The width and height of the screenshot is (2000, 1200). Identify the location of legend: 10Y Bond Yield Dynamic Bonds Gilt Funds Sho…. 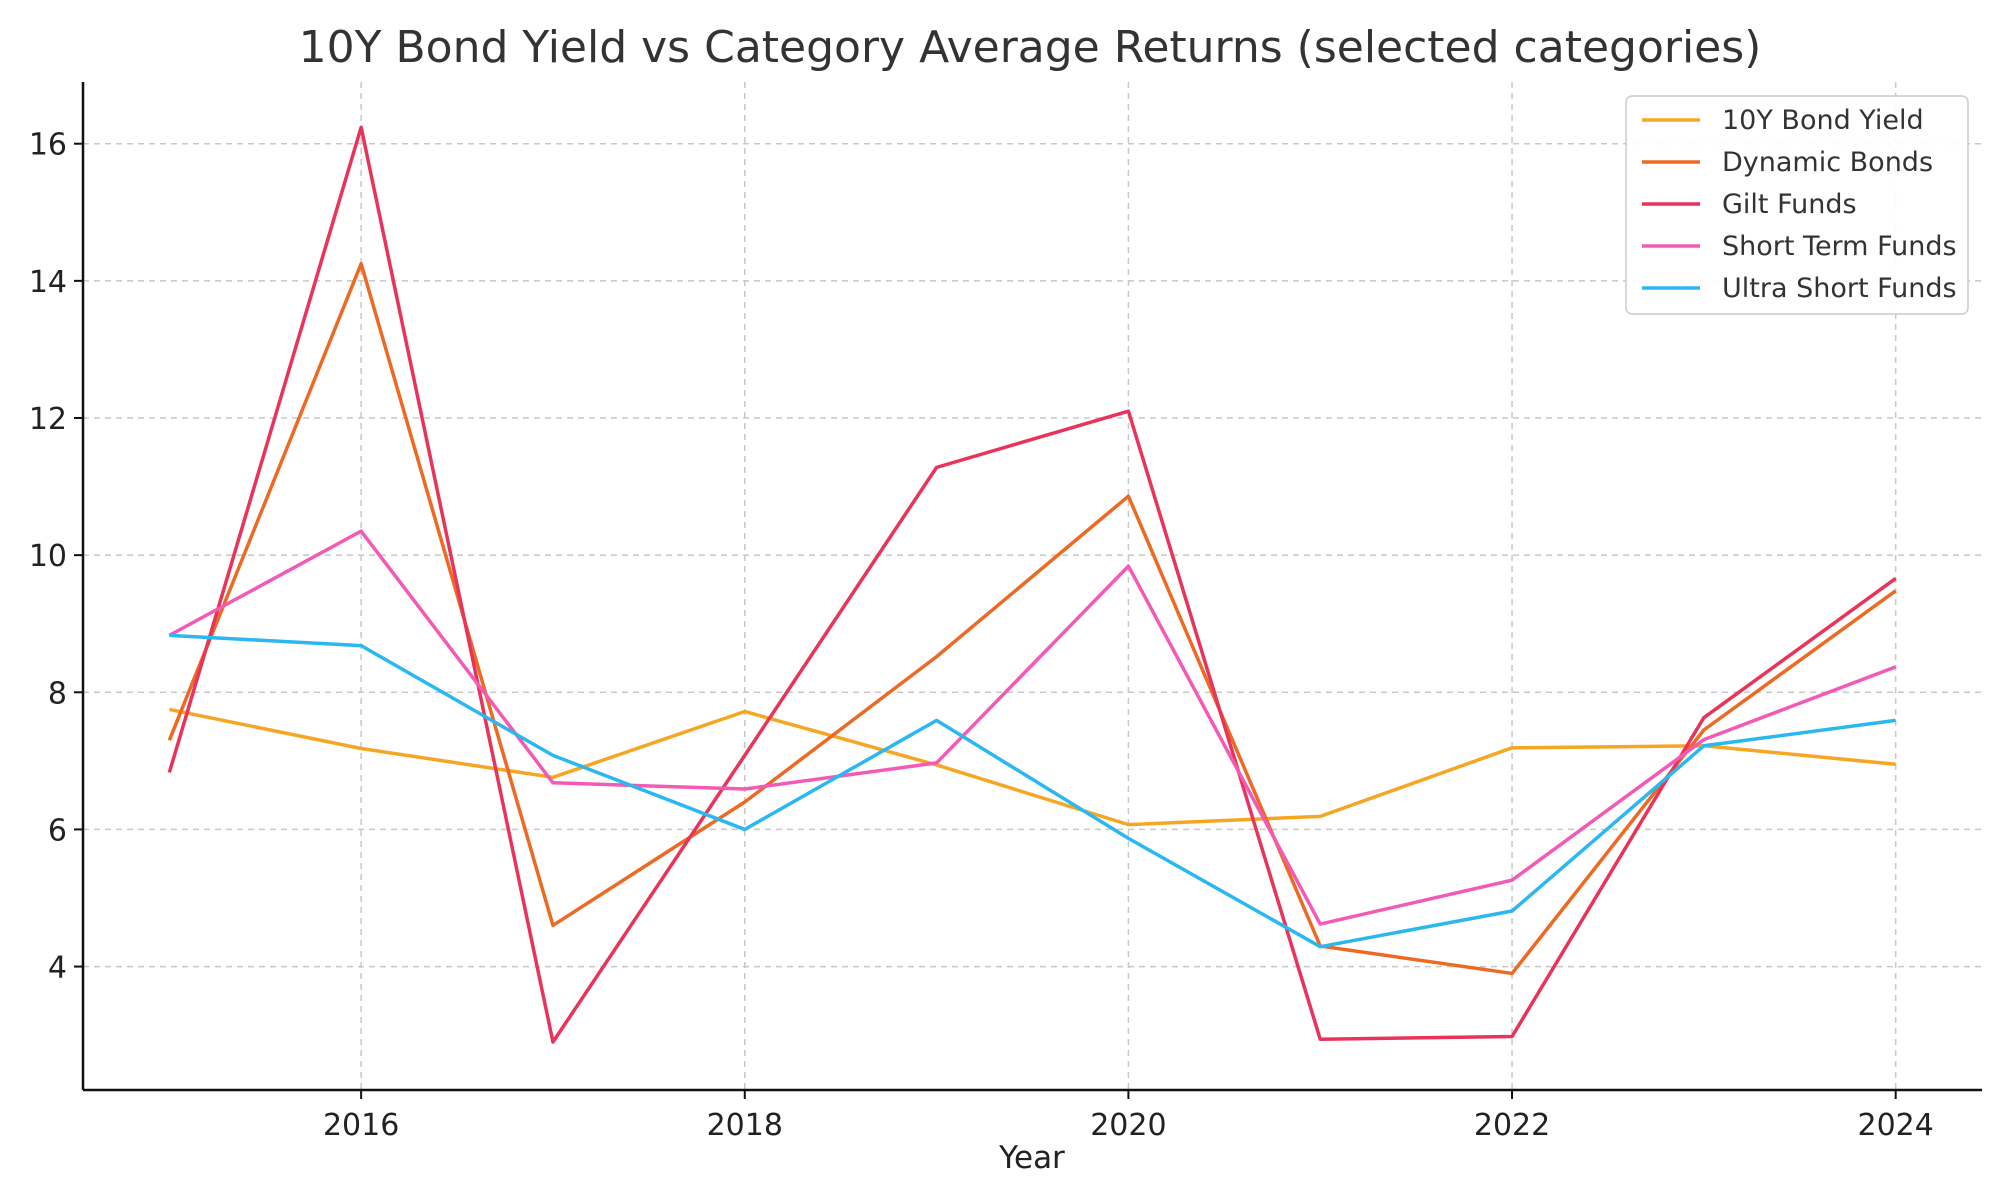
(1797, 205).